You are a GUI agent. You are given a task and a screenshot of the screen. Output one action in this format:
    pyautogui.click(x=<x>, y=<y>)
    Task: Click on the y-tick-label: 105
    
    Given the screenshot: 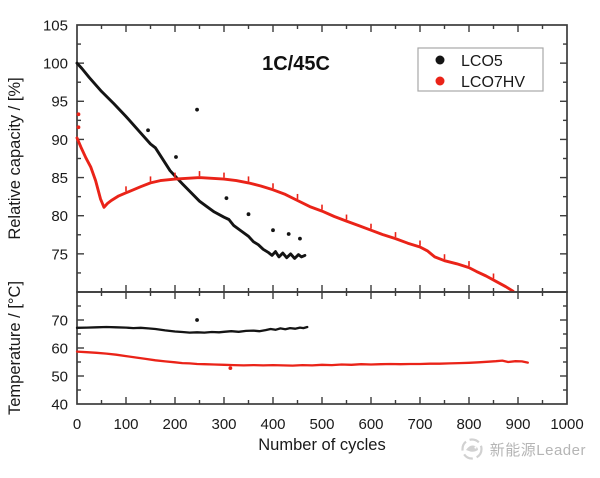 What is the action you would take?
    pyautogui.click(x=55, y=25)
    